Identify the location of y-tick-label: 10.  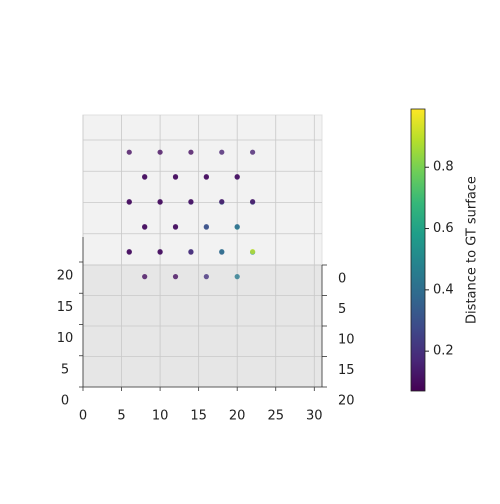
(346, 340).